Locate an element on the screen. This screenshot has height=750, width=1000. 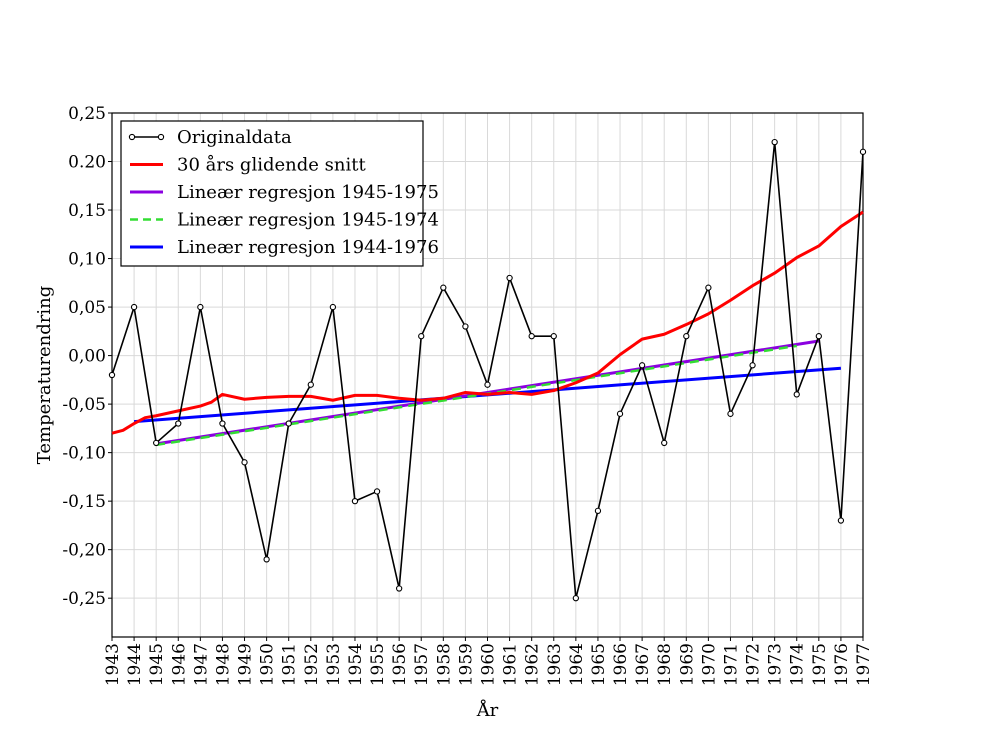
y-tick-label: -0,25 is located at coordinates (84, 599).